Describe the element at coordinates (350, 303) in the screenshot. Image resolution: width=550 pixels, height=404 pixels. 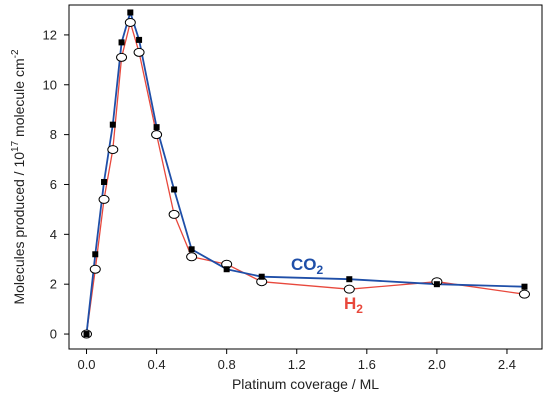
I see `h2-label-base: H` at that location.